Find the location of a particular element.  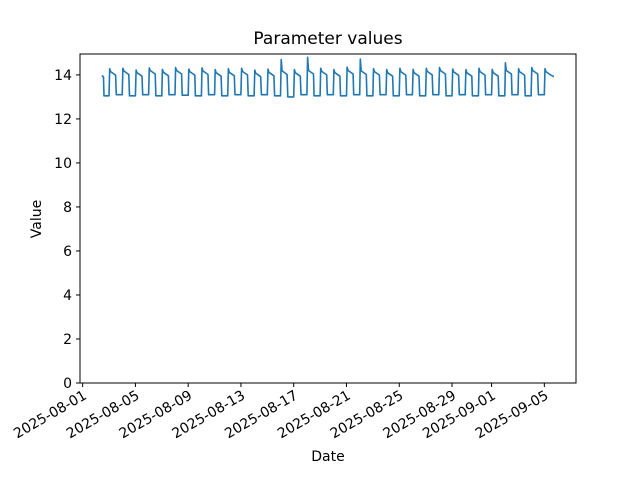

y-axis-label: Value is located at coordinates (37, 219).